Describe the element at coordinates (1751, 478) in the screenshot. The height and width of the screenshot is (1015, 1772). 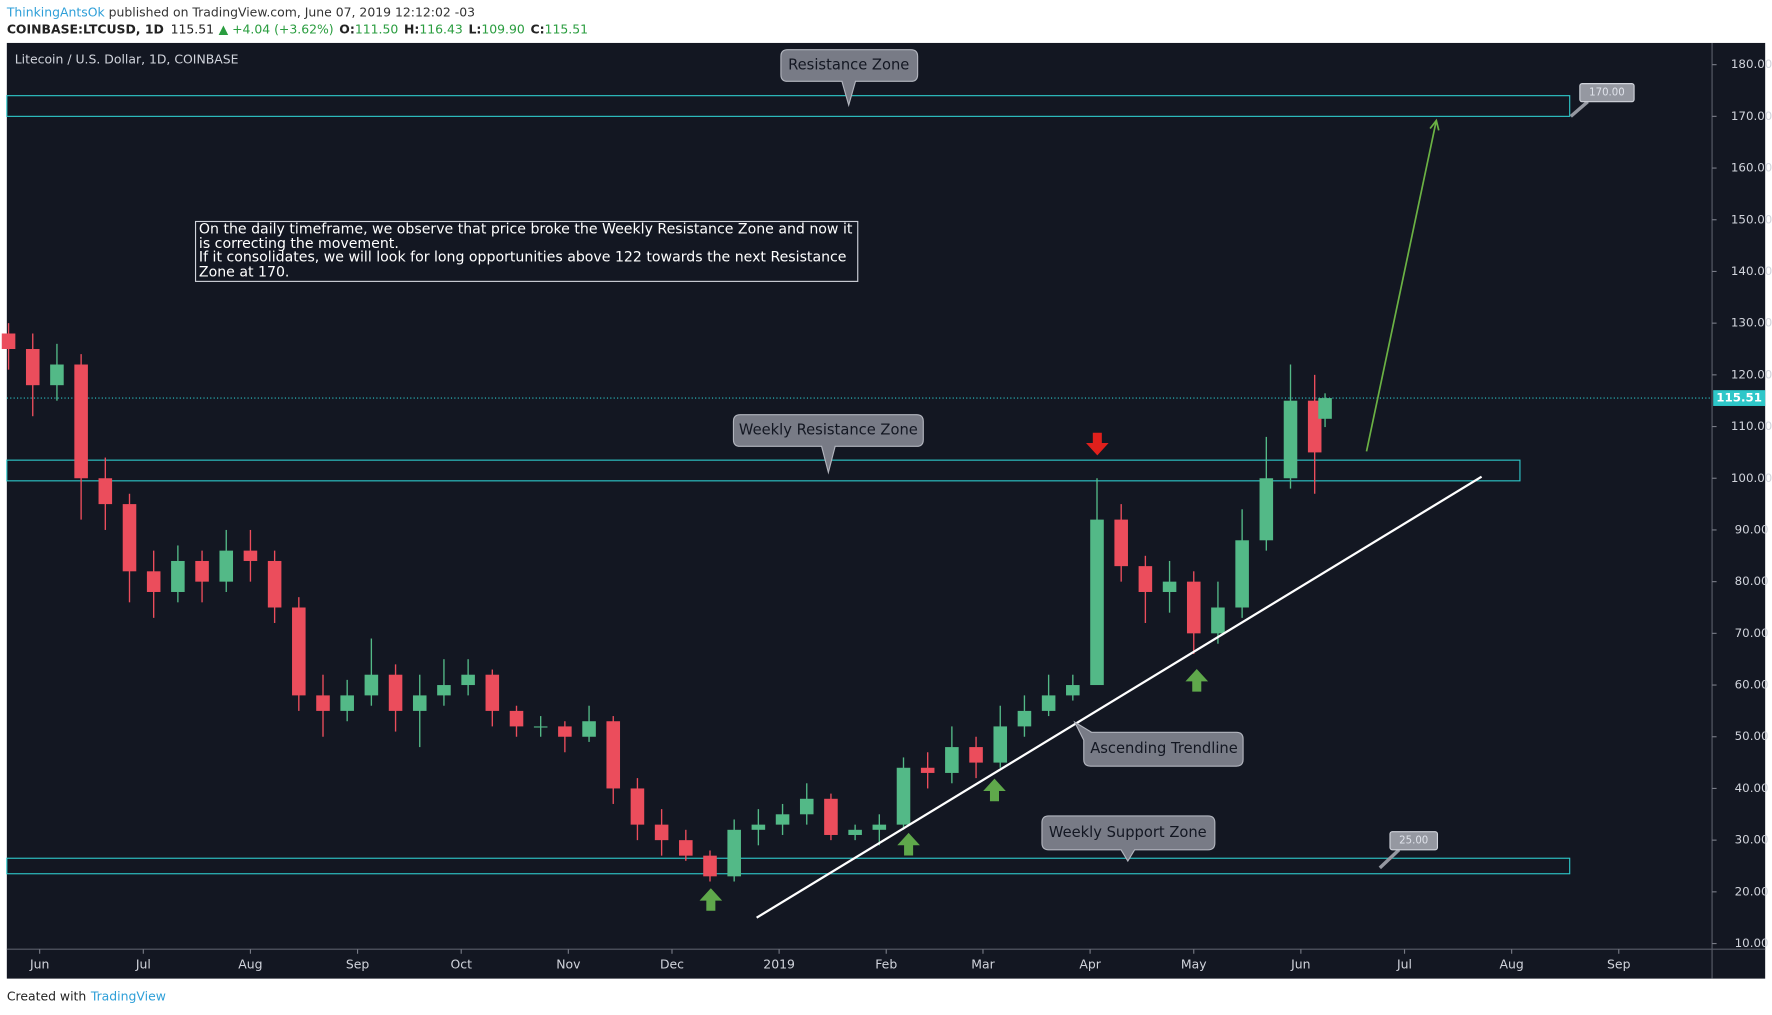
I see `y-tick-label: 100.00` at that location.